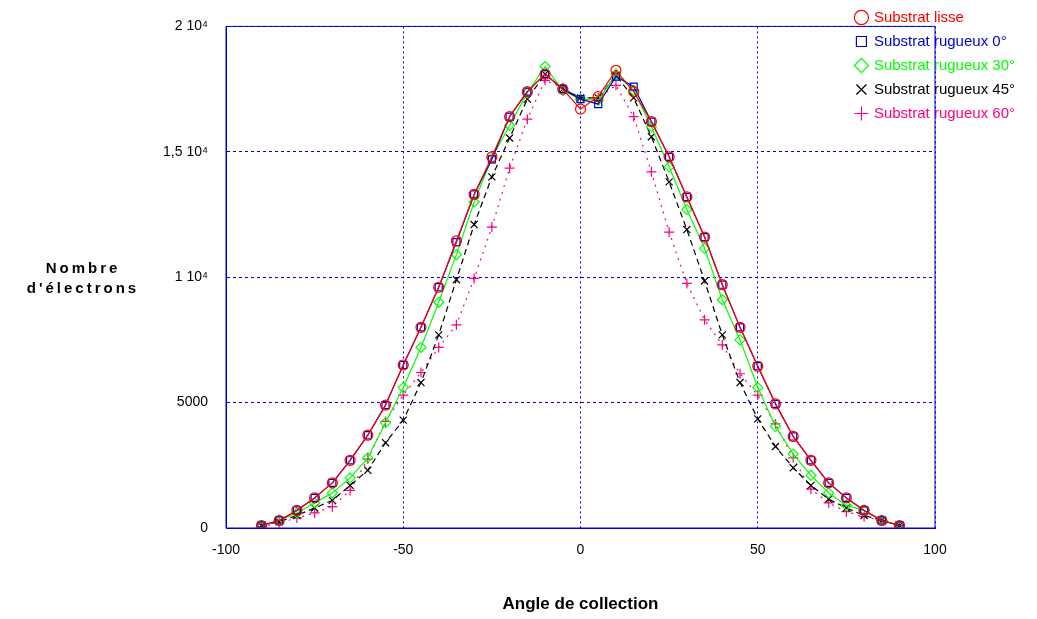 This screenshot has height=619, width=1037. I want to click on x-tick-label: -100, so click(226, 549).